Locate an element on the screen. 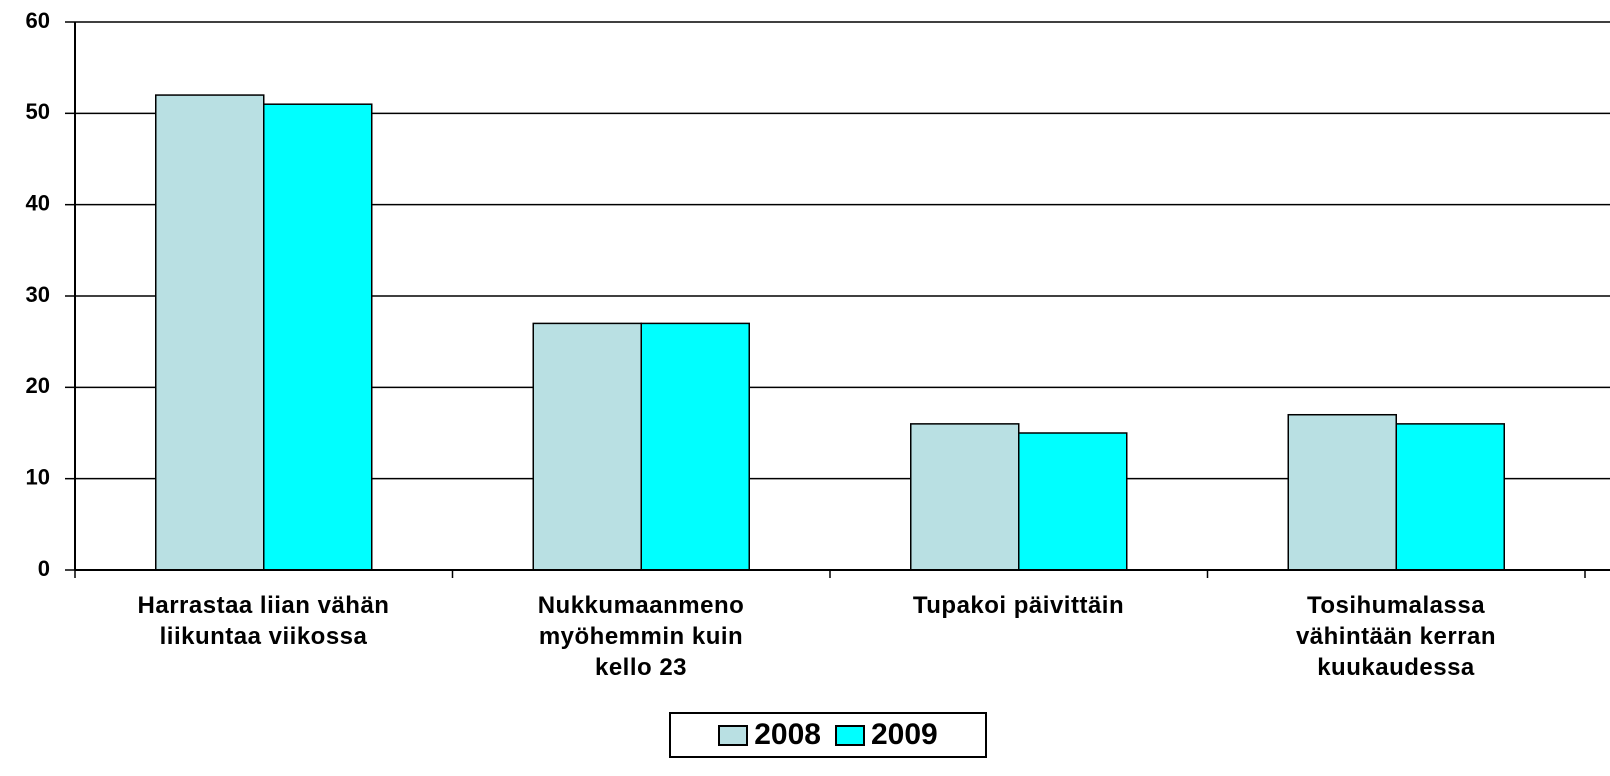  legend-label: 2008 is located at coordinates (787, 734).